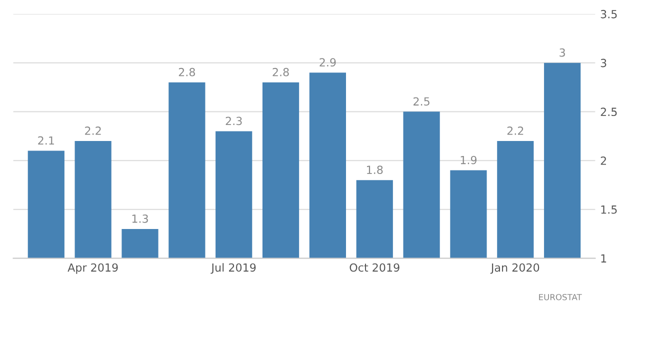 The width and height of the screenshot is (665, 349). What do you see at coordinates (140, 218) in the screenshot?
I see `data-label: 1.3` at bounding box center [140, 218].